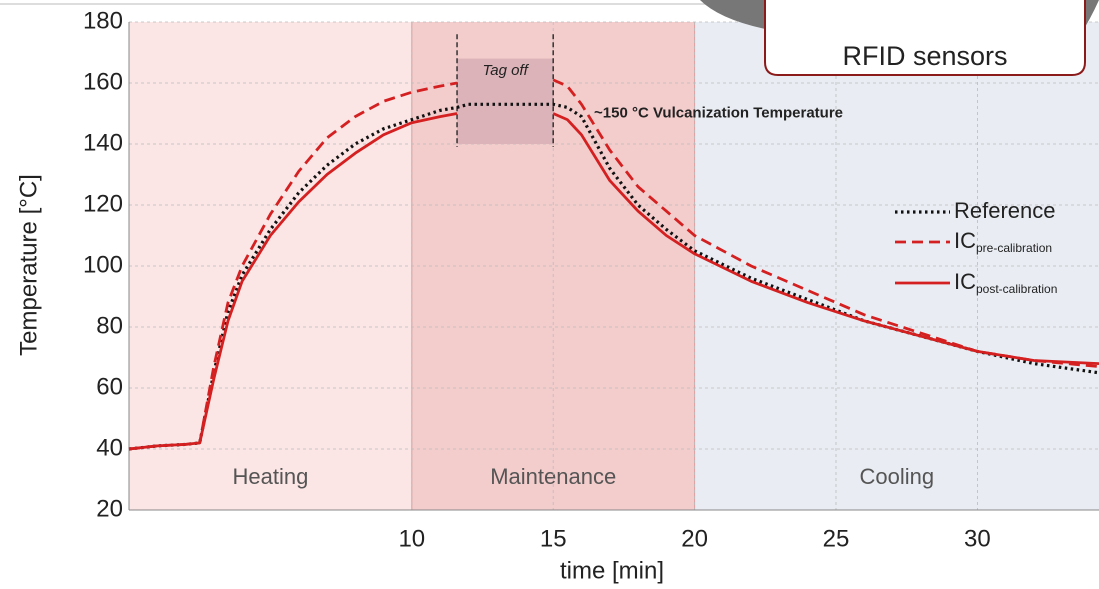 The width and height of the screenshot is (1099, 589). Describe the element at coordinates (103, 20) in the screenshot. I see `y-tick-label: 180` at that location.